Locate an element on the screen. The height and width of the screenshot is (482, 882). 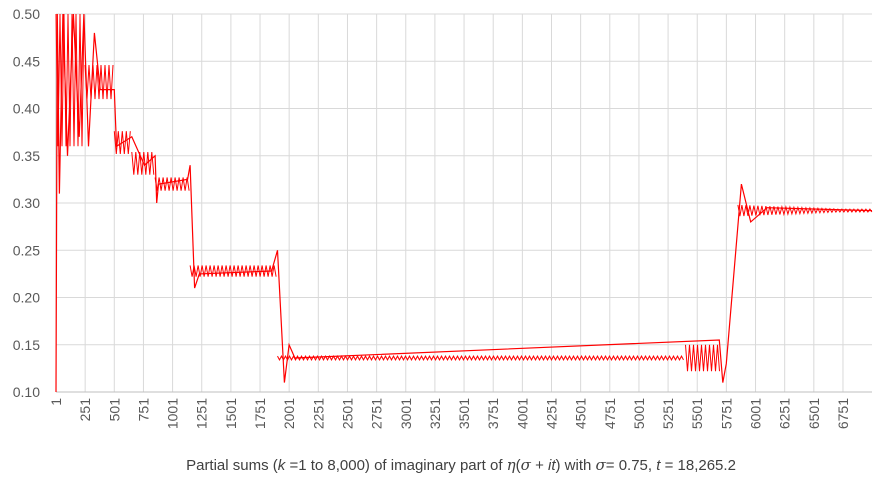
x-tick-label: 6251 is located at coordinates (785, 413).